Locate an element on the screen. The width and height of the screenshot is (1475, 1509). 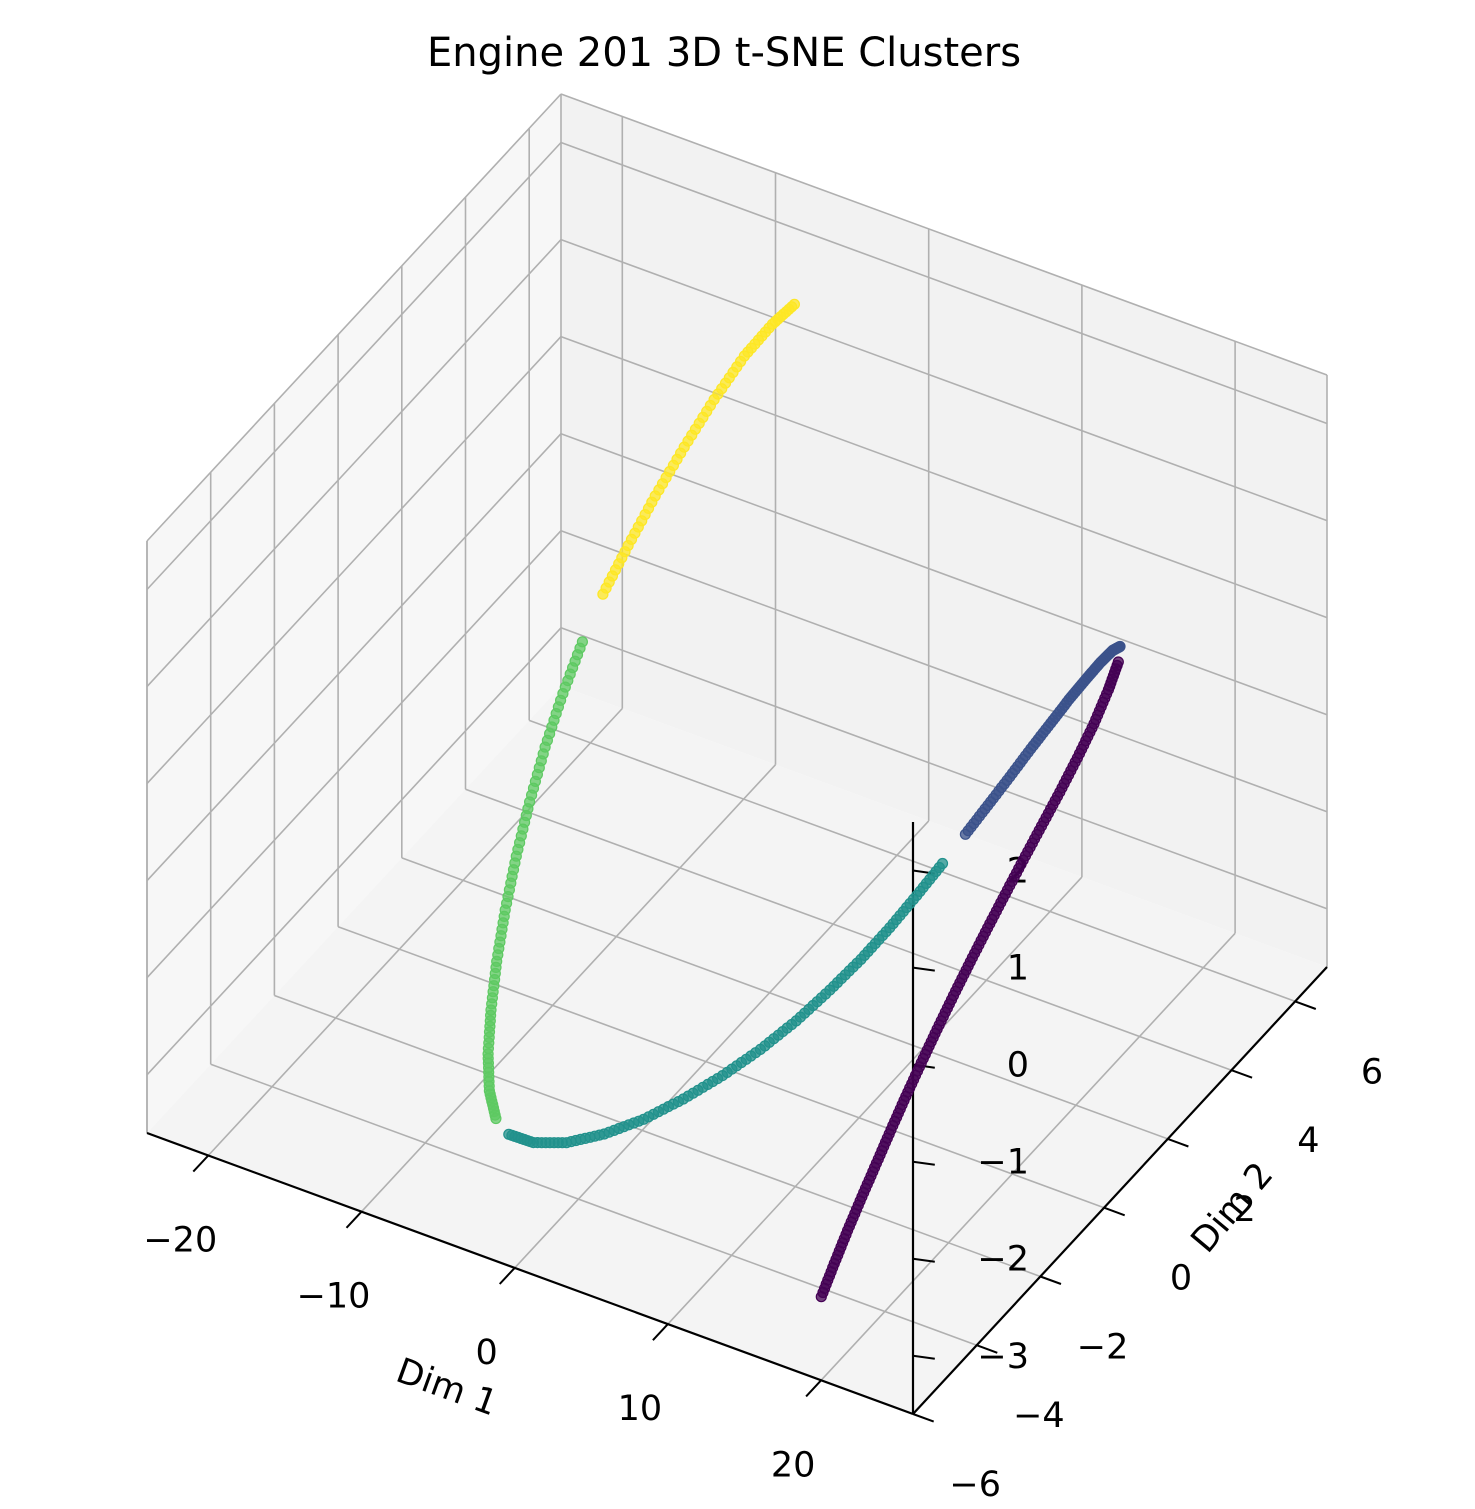
y-axis-label: Dim 2 is located at coordinates (1233, 1208).